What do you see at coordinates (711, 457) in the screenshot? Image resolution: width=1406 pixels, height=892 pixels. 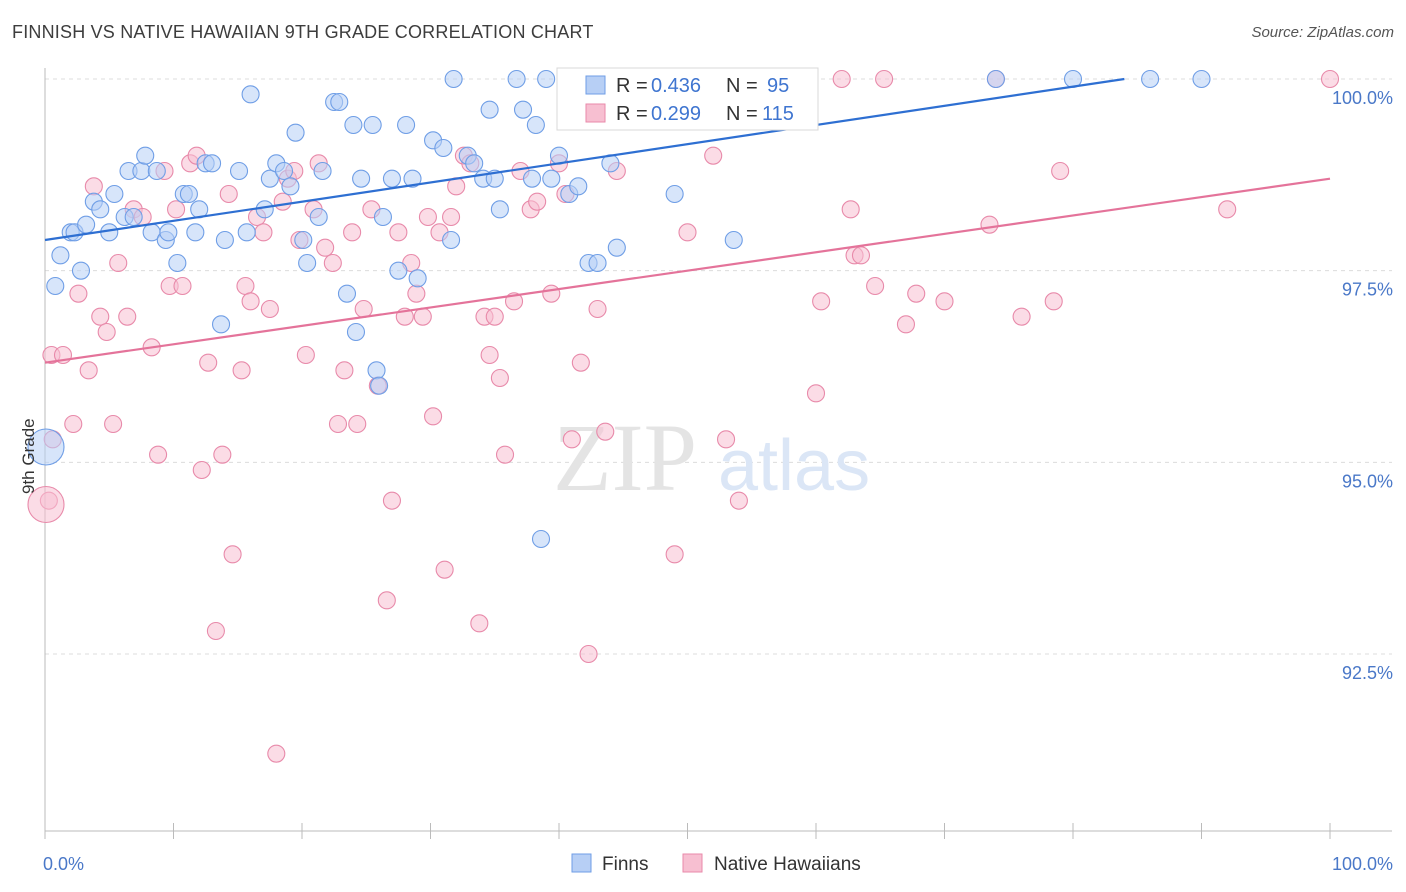 I see `watermark: ZIP atlas` at bounding box center [711, 457].